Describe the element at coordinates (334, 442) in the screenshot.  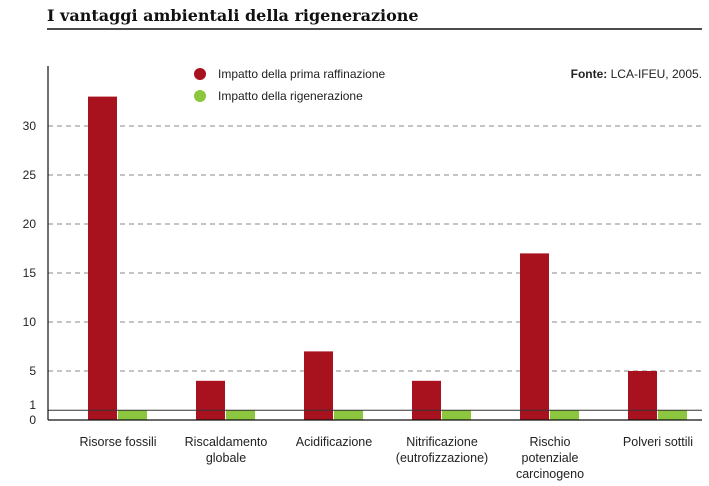
I see `x-category-label: Acidificazione` at that location.